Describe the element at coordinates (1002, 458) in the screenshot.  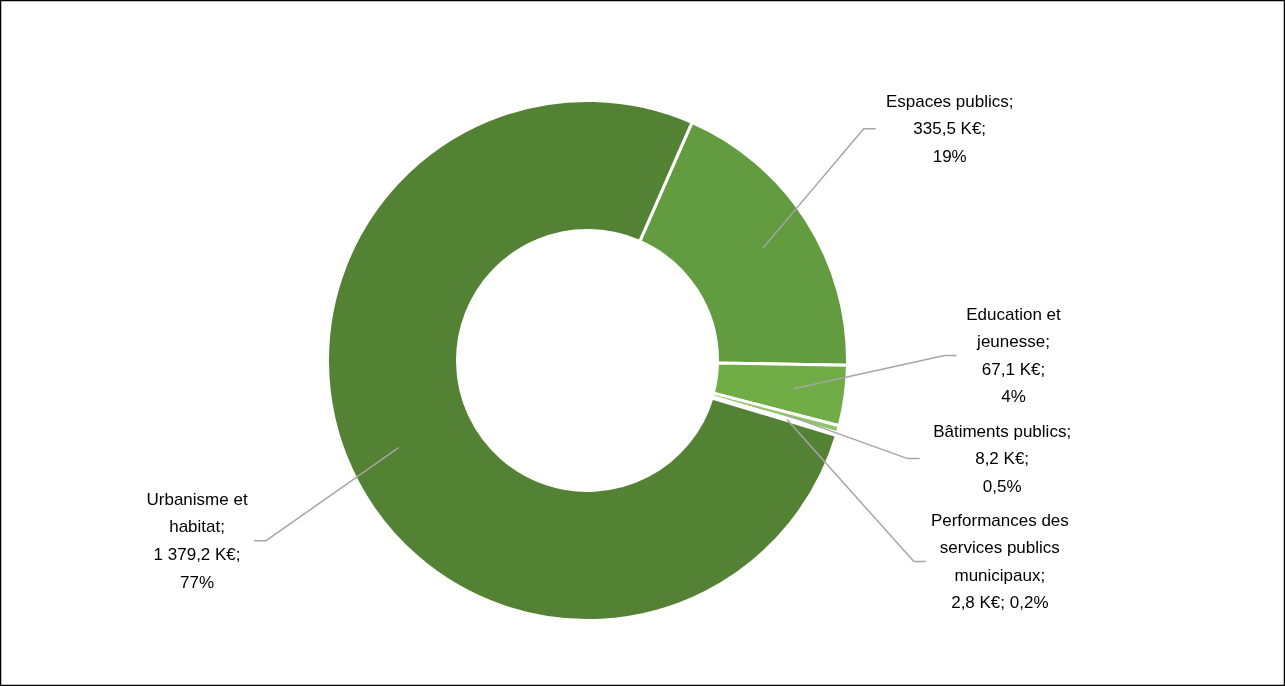
I see `slice-label: Bâtiments publics; 8,2 K€; 0,5%` at that location.